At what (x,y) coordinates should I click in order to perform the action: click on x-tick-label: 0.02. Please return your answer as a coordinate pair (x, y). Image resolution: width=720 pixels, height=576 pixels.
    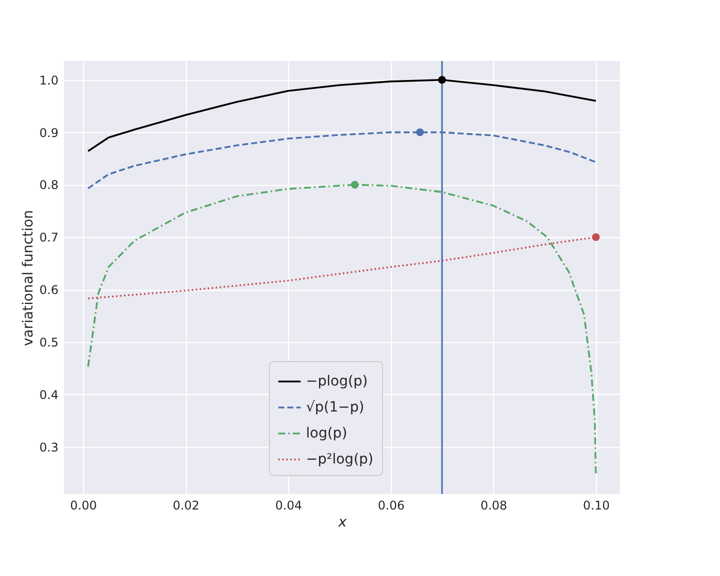
    Looking at the image, I should click on (186, 505).